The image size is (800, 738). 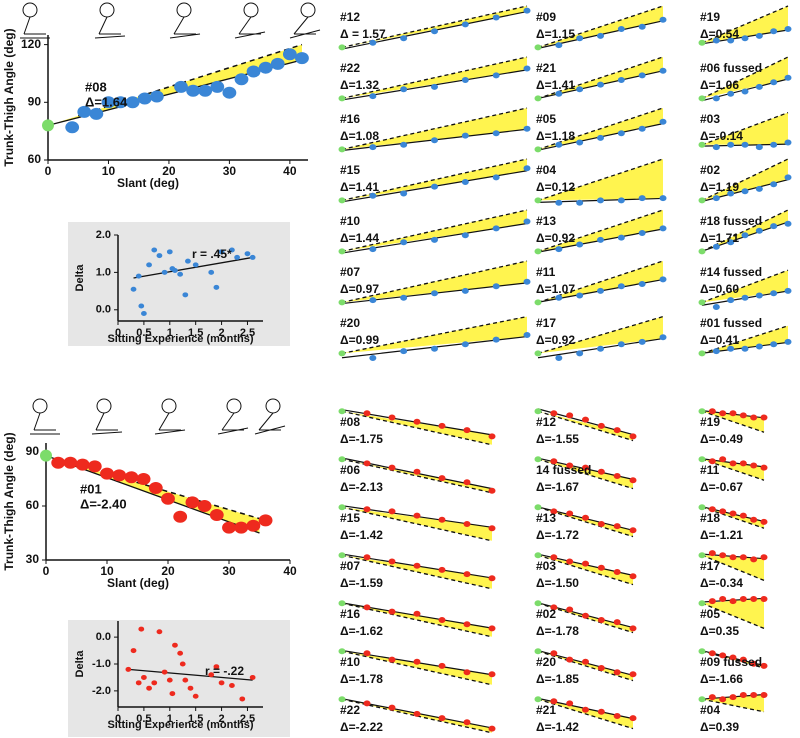 I want to click on panel-label: #11, so click(x=710, y=470).